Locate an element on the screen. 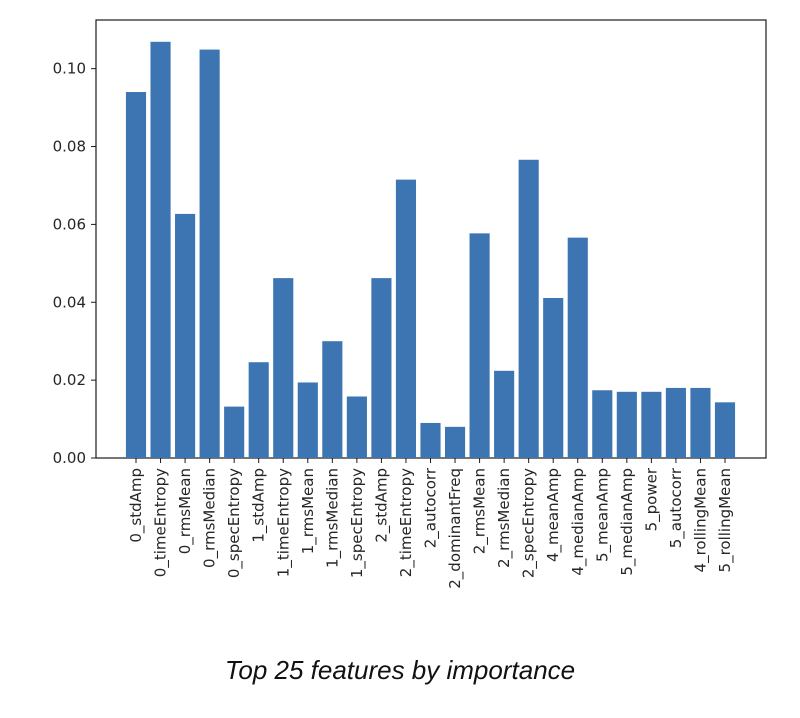 Image resolution: width=800 pixels, height=718 pixels. bar-1_timeEntropy is located at coordinates (283, 368).